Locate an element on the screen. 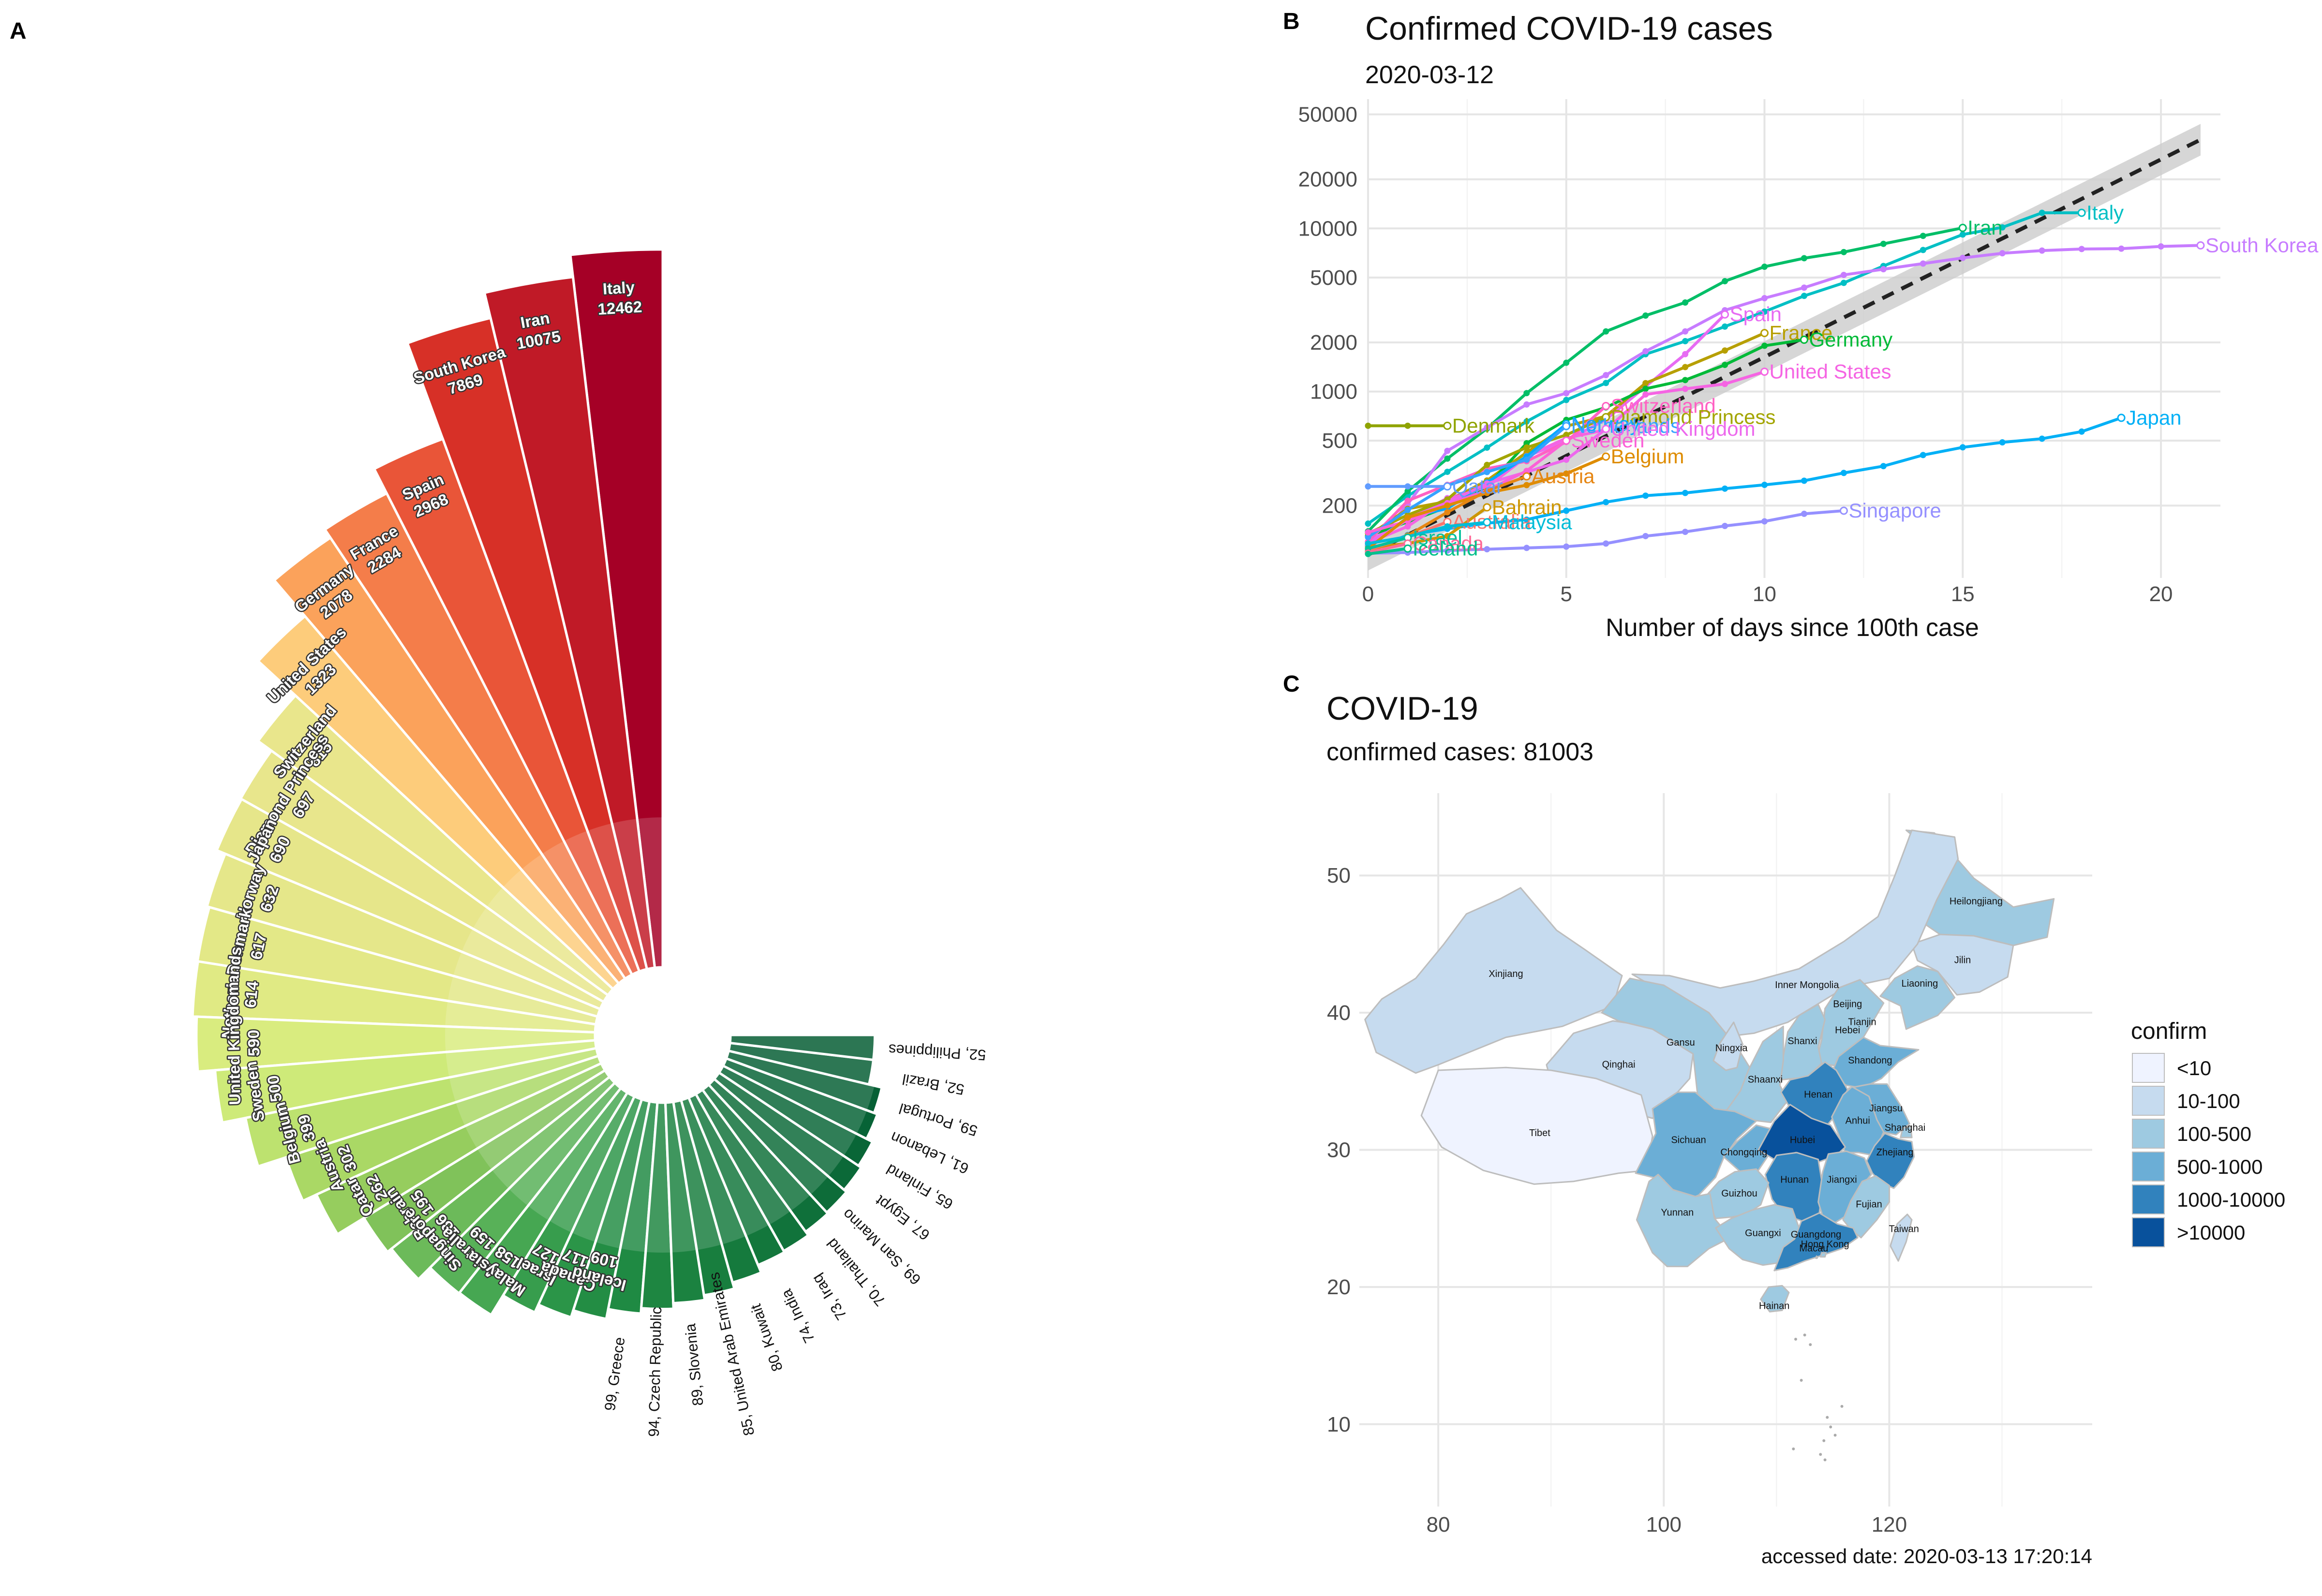  series-label-spain: Spain is located at coordinates (1756, 314).